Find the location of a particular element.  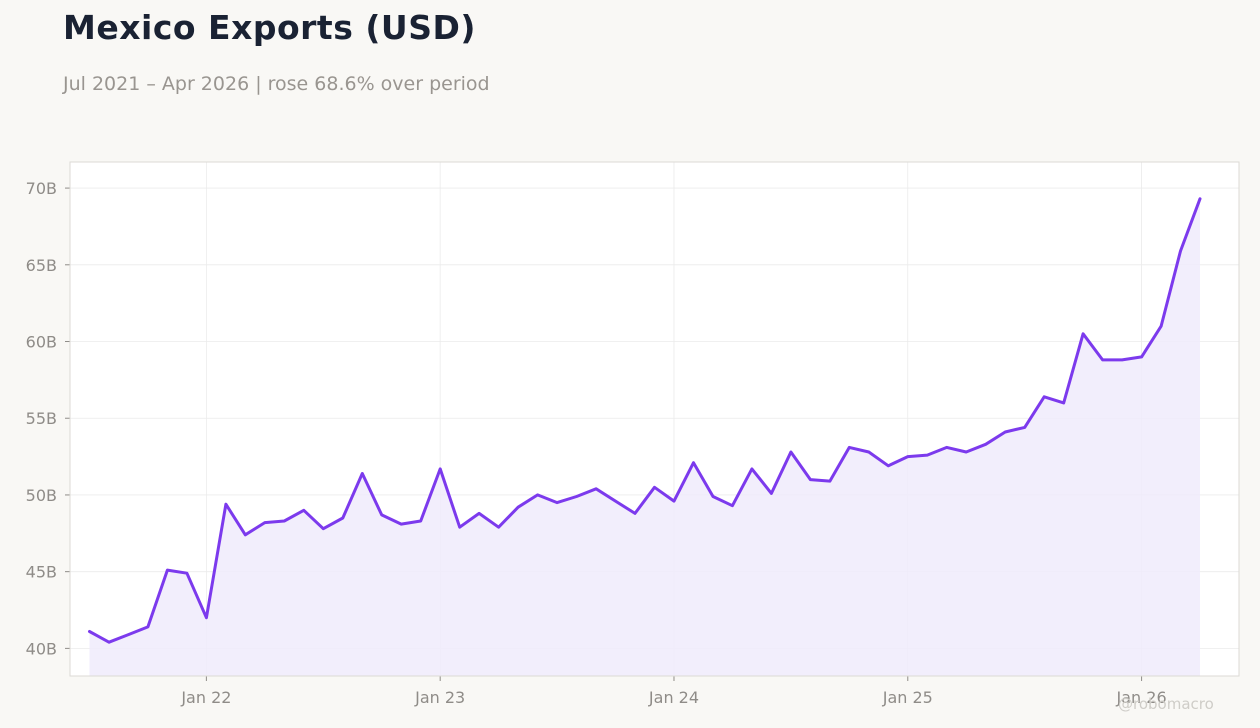

y-tick-label: 55B is located at coordinates (41, 418).